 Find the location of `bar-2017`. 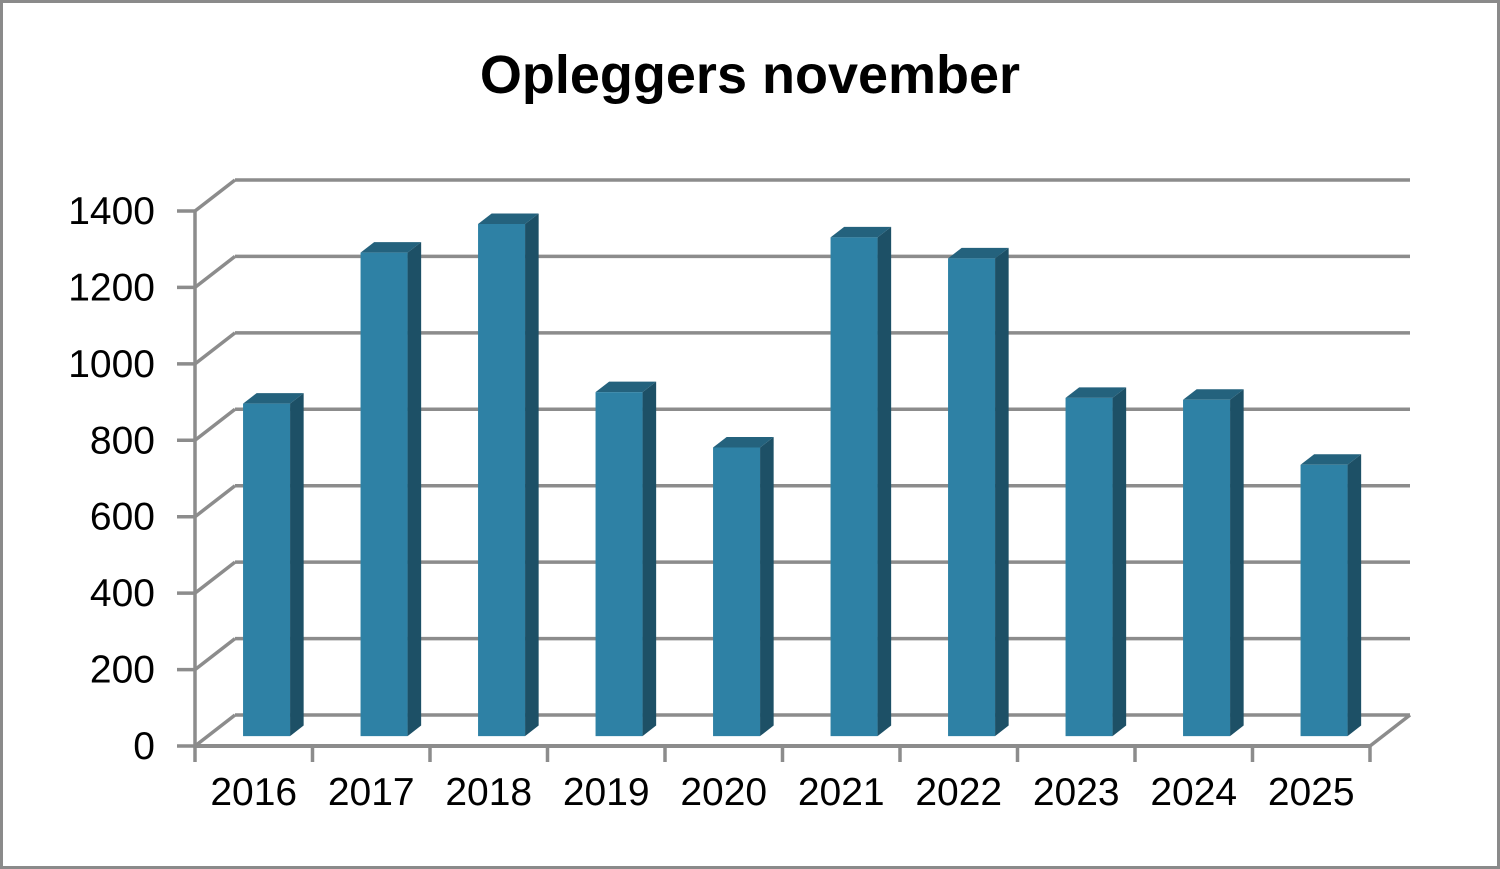

bar-2017 is located at coordinates (391, 489).